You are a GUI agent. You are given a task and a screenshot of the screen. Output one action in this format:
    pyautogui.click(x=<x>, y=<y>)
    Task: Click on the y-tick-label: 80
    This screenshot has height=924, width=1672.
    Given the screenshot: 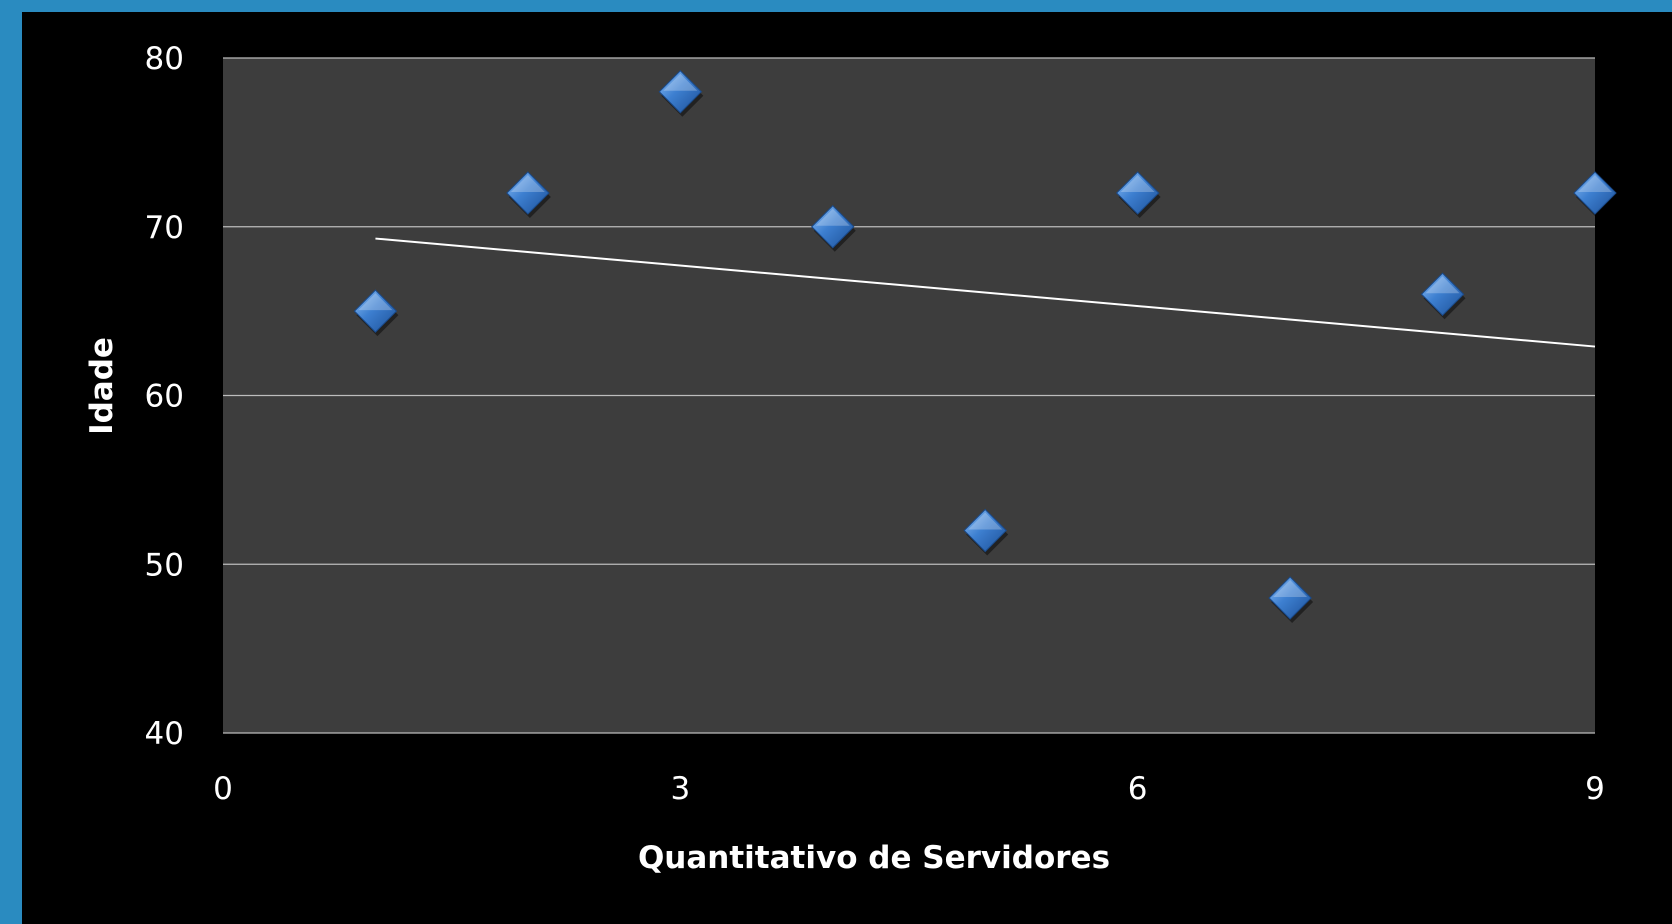 What is the action you would take?
    pyautogui.click(x=164, y=59)
    